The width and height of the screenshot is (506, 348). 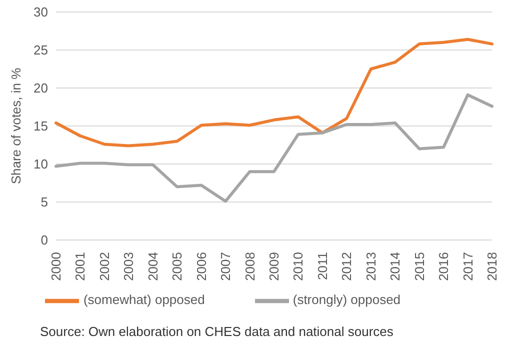 I want to click on y-axis-title: Share of votes, in %, so click(x=16, y=125).